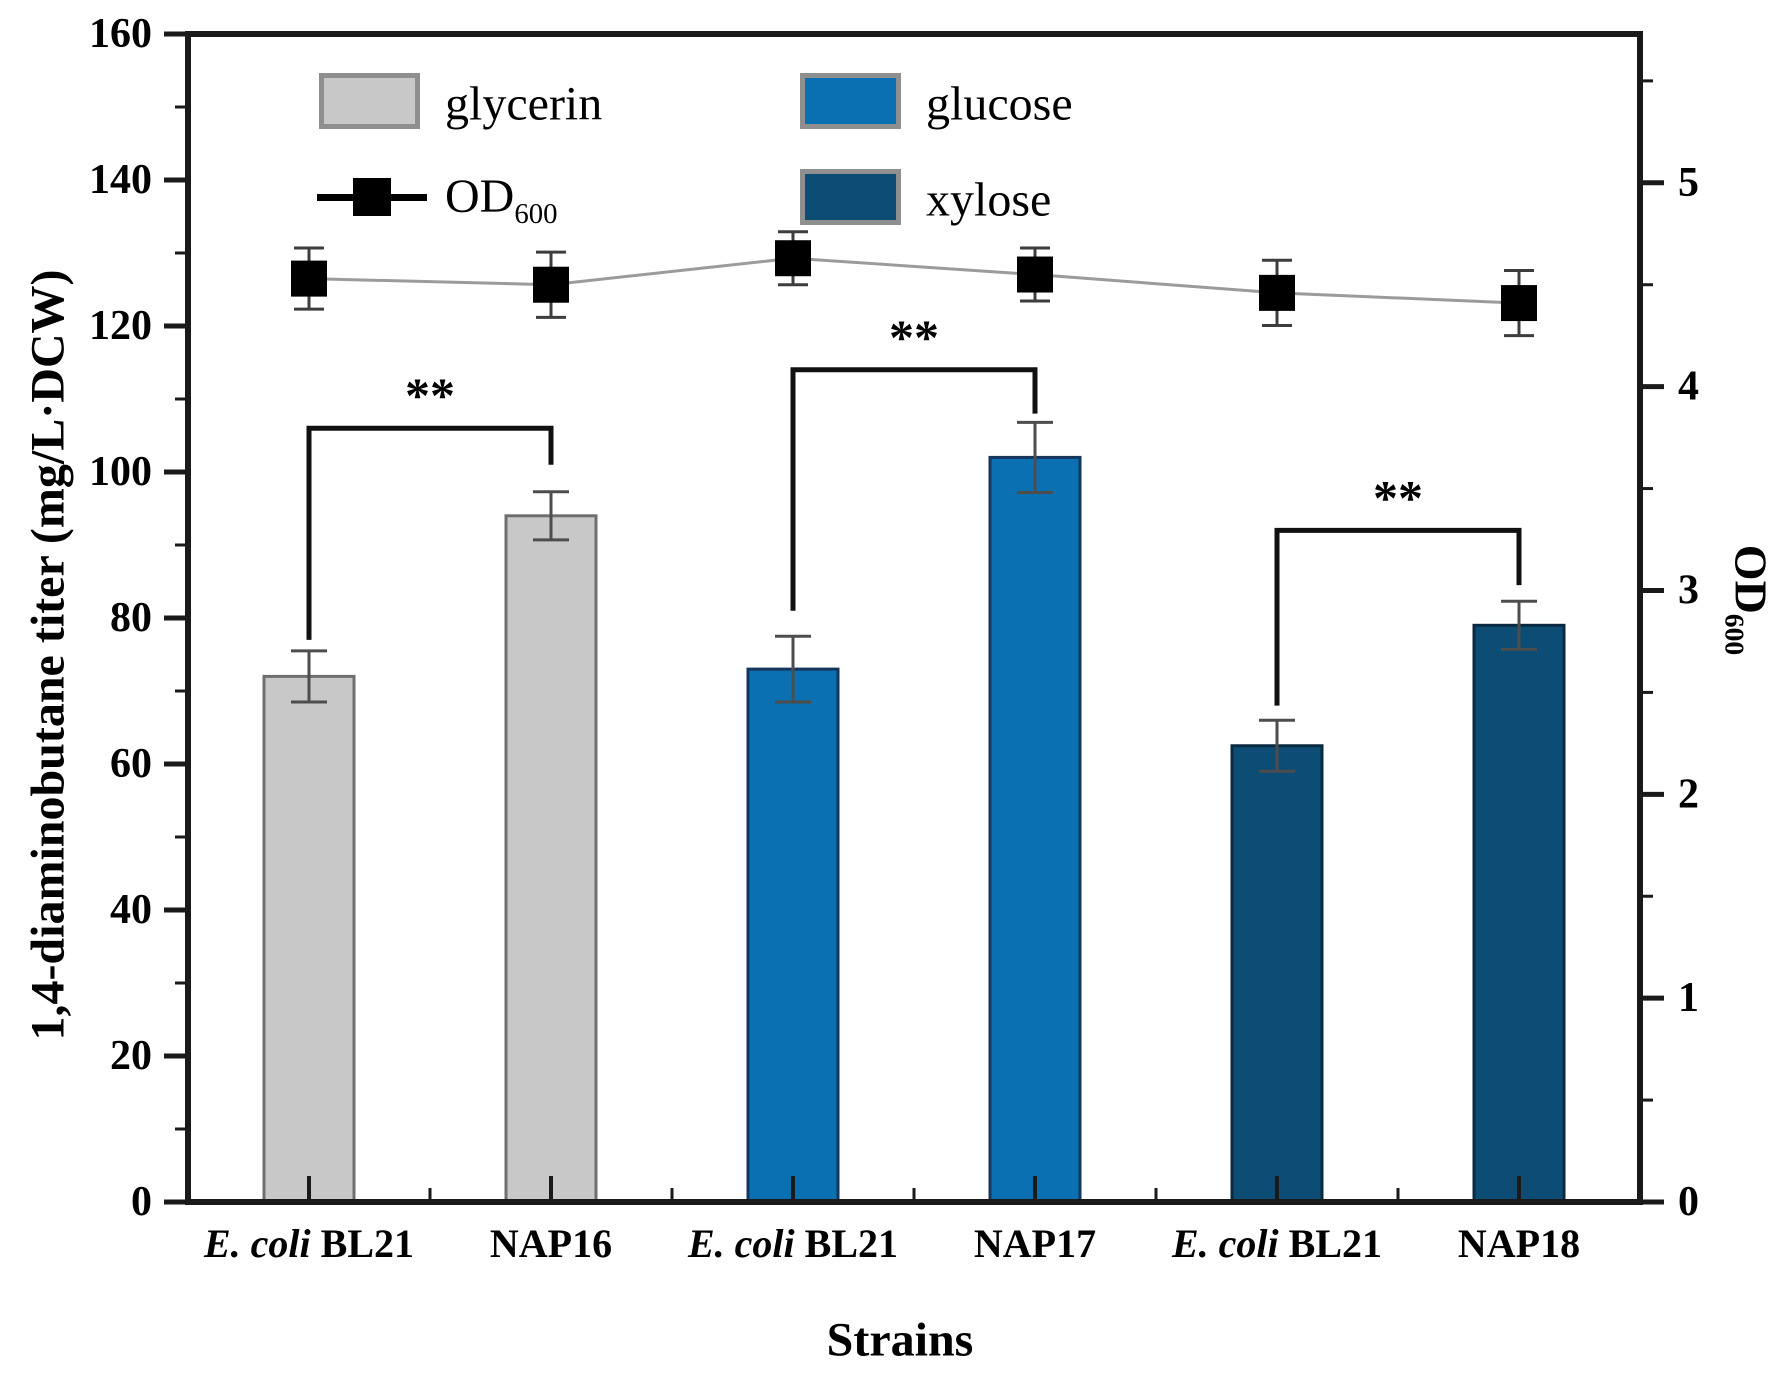 This screenshot has height=1374, width=1784. What do you see at coordinates (989, 200) in the screenshot?
I see `legend-label-xylose: xylose` at bounding box center [989, 200].